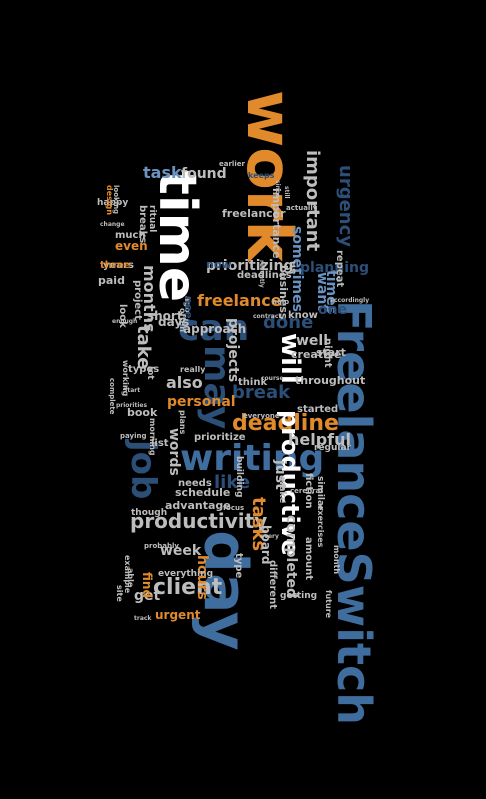 This screenshot has width=486, height=799. What do you see at coordinates (233, 350) in the screenshot?
I see `cloud-word: projects` at bounding box center [233, 350].